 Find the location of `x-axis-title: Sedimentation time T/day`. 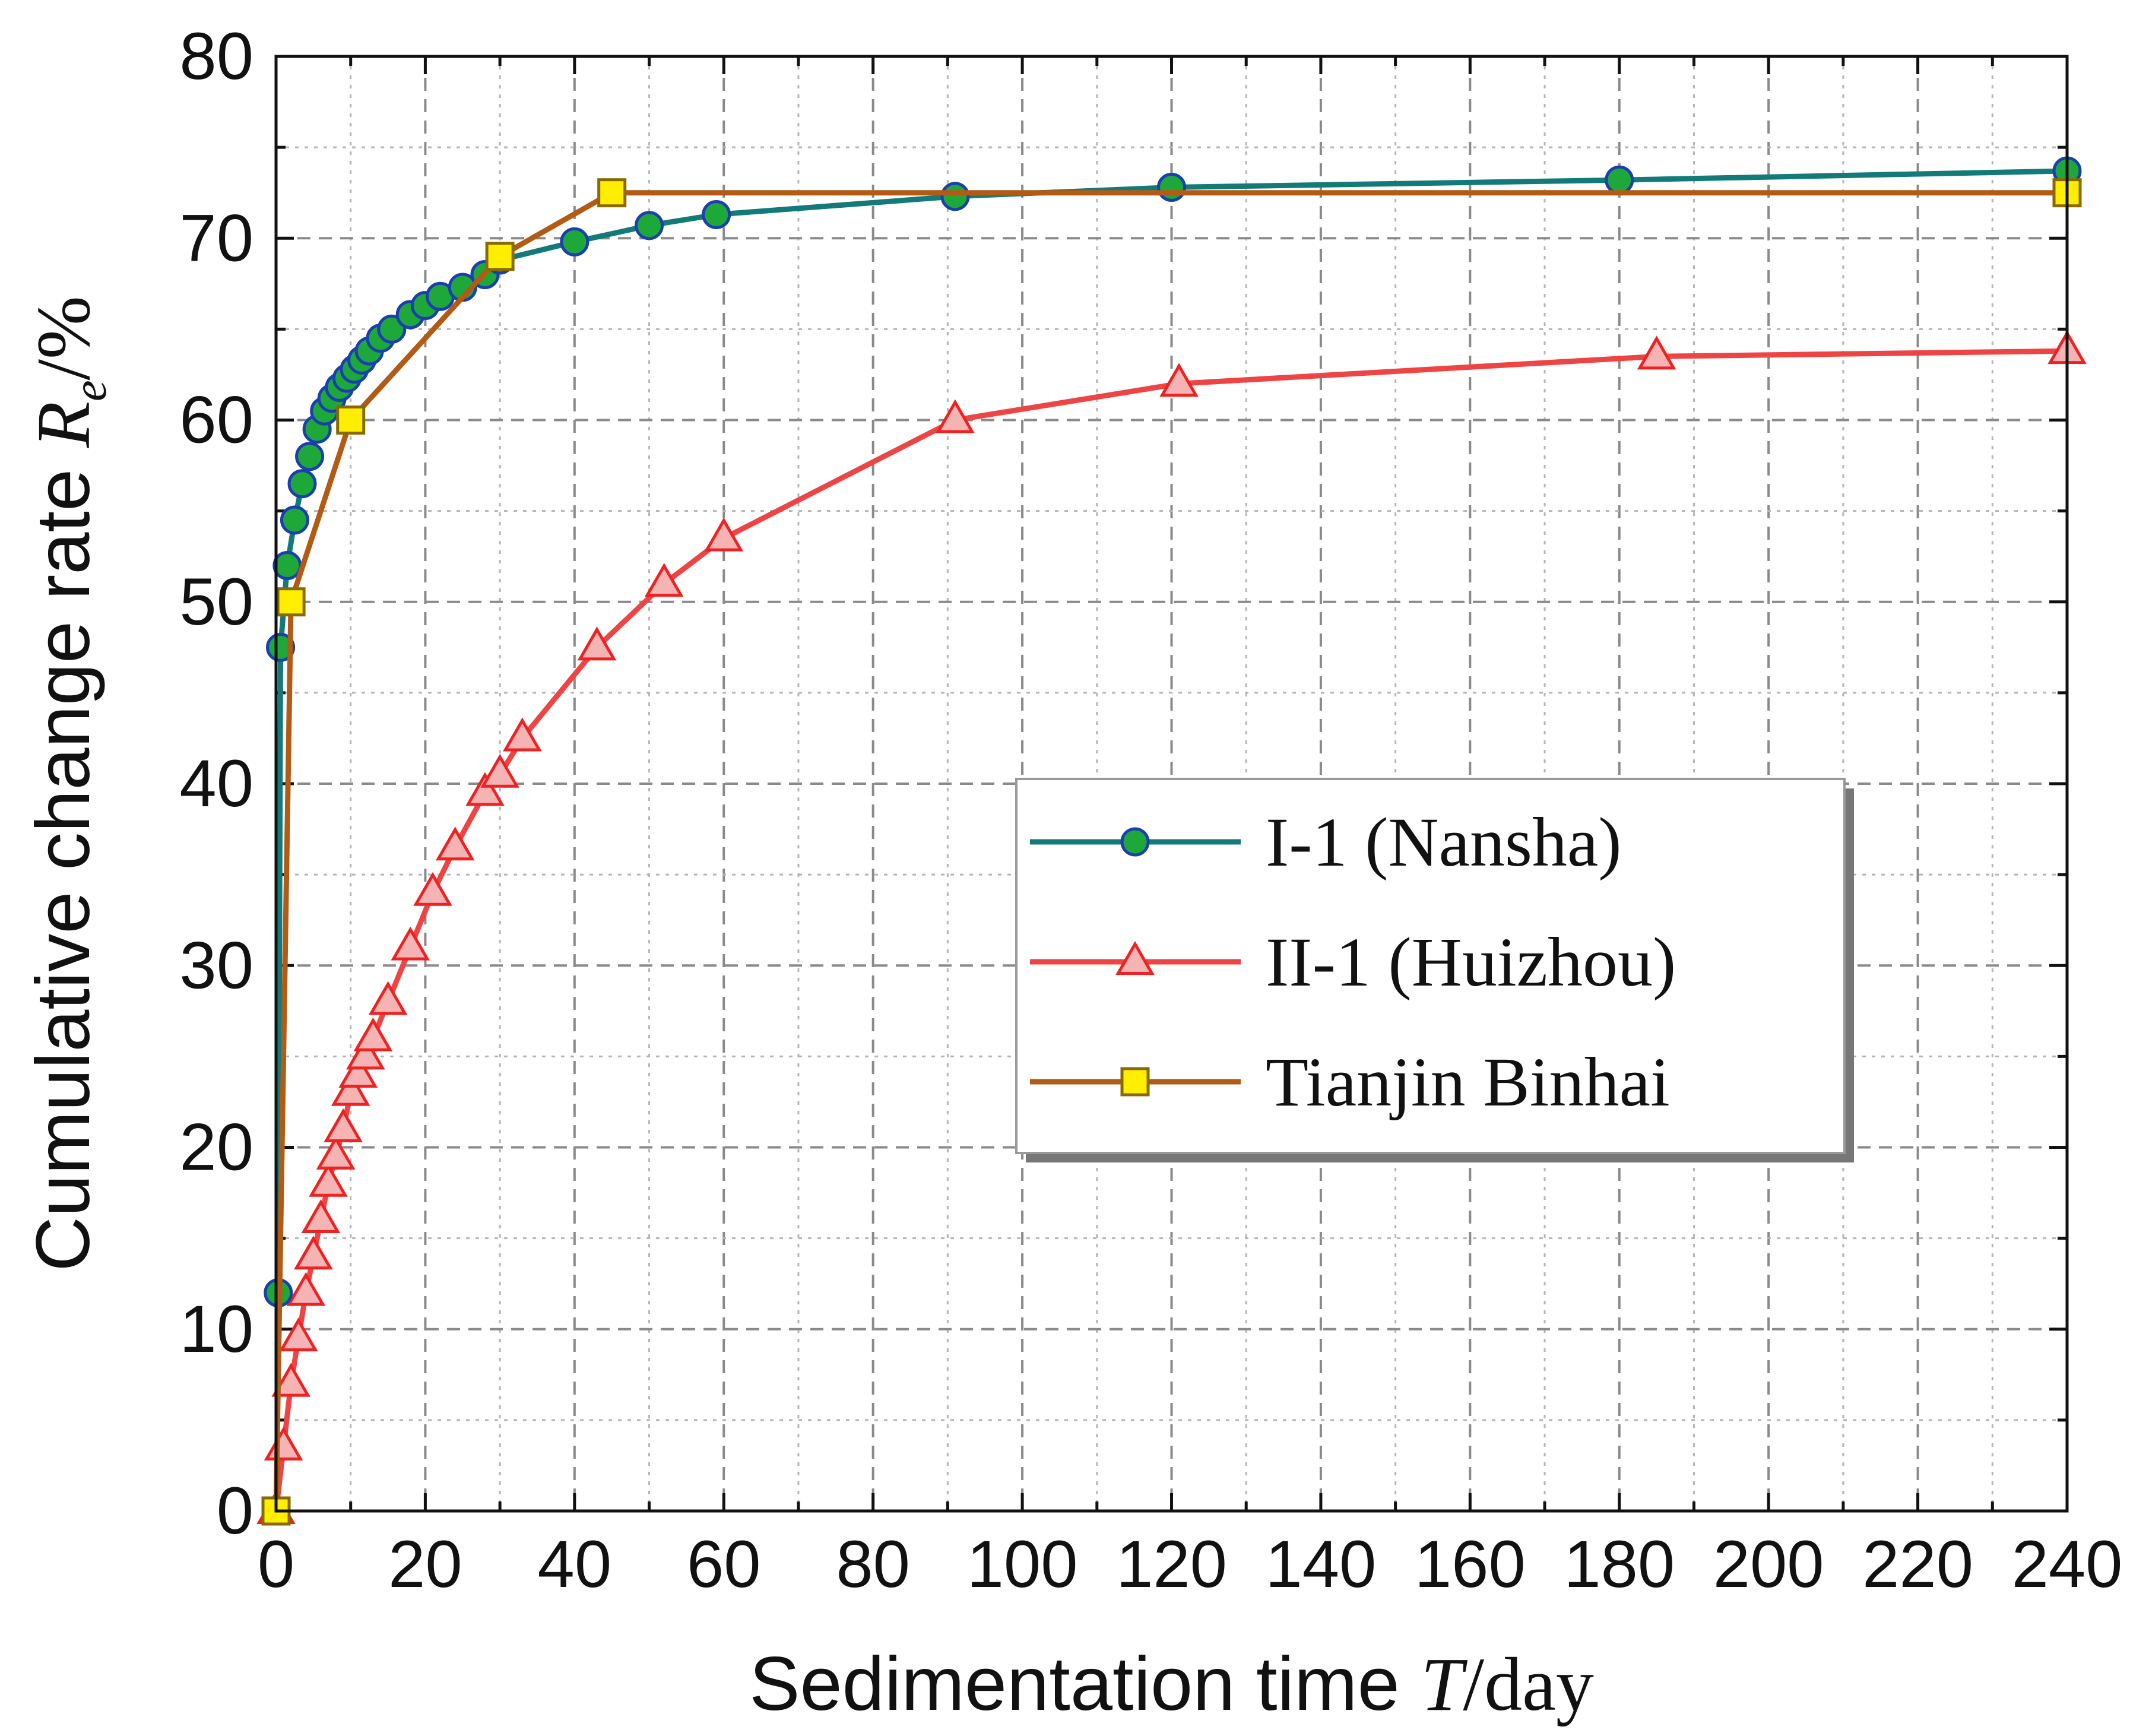

x-axis-title: Sedimentation time T/day is located at coordinates (1171, 1684).